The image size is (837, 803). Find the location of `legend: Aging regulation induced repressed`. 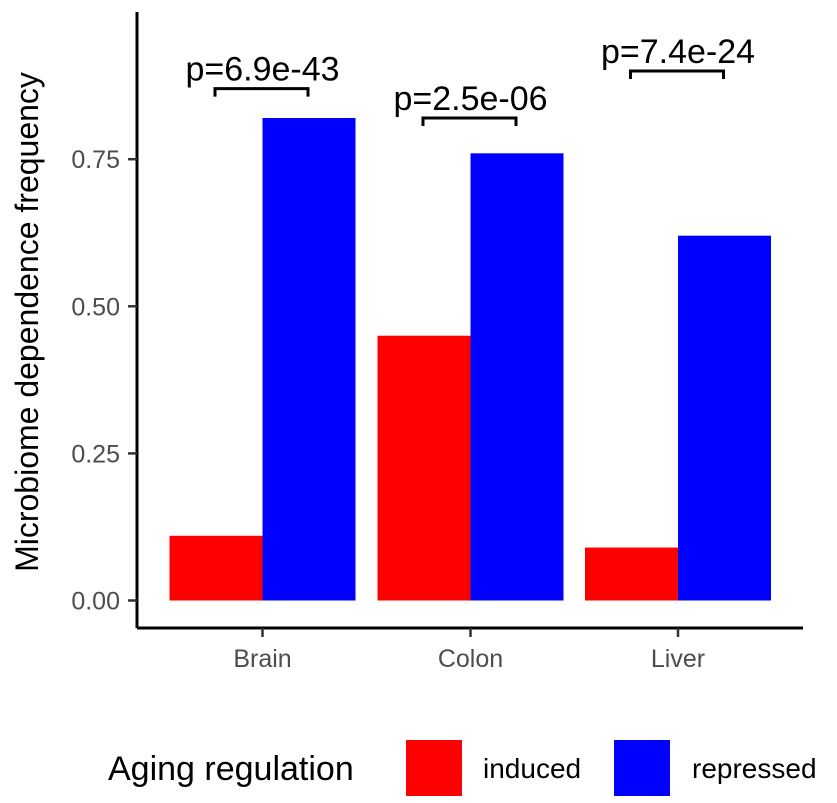

legend: Aging regulation induced repressed is located at coordinates (462, 768).